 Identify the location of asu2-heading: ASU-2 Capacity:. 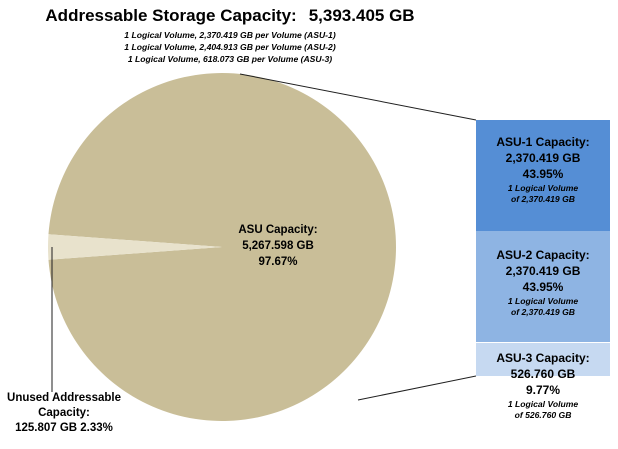
(543, 255).